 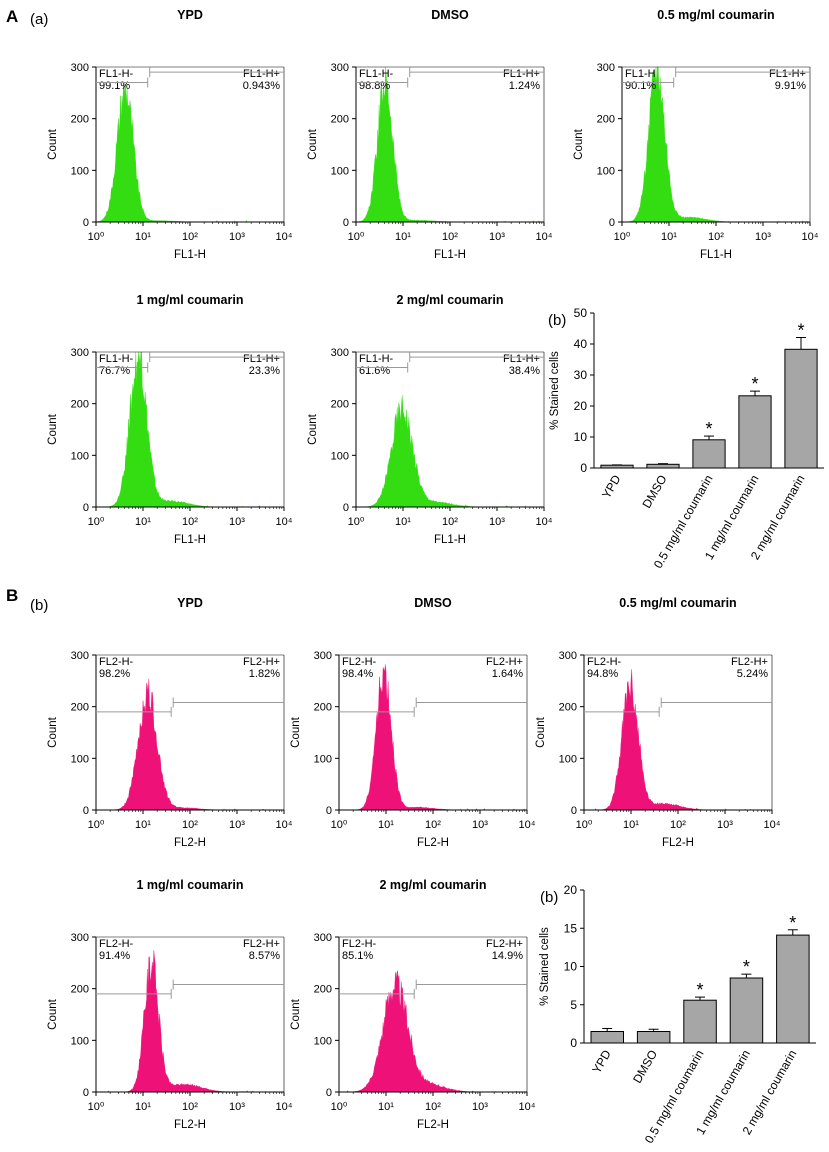 I want to click on a-hist-5-y-tick-label: 0, so click(x=346, y=508).